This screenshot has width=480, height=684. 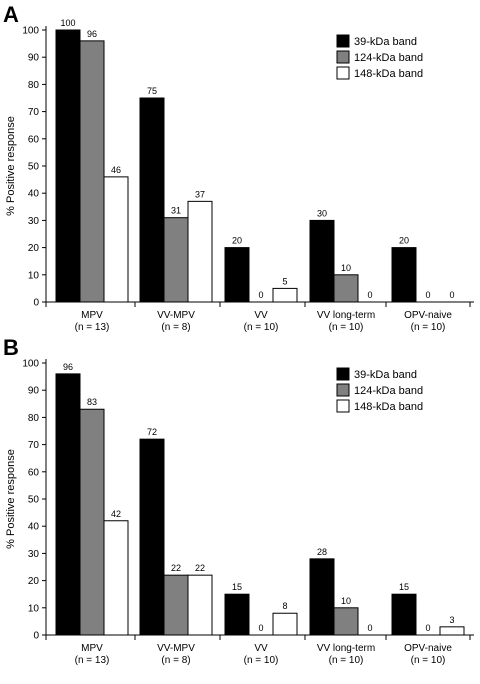 I want to click on data-label: 72, so click(x=152, y=432).